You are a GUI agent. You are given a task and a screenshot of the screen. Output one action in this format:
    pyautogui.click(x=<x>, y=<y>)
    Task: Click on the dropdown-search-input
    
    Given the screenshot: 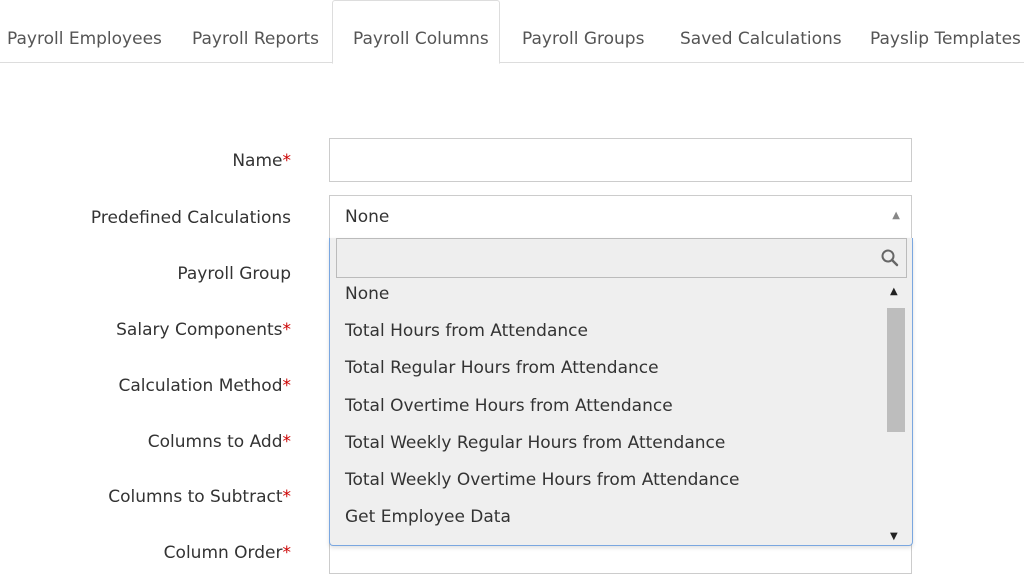 What is the action you would take?
    pyautogui.click(x=610, y=257)
    